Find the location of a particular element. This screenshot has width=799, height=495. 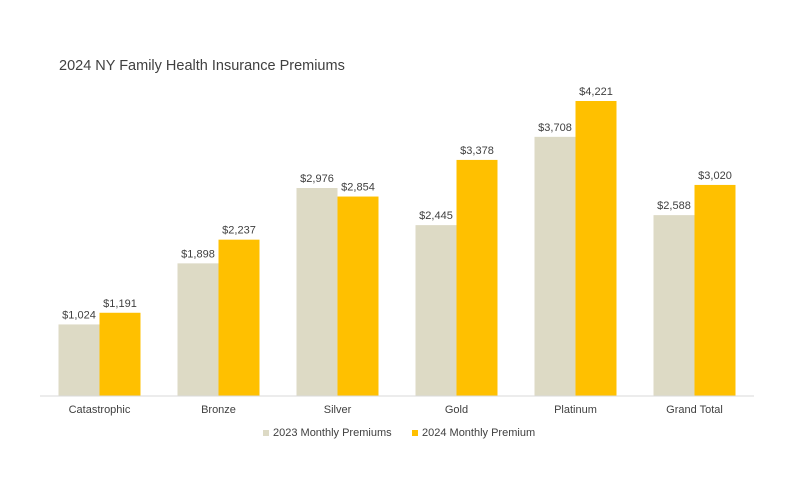

value-label: $2,976 is located at coordinates (317, 179).